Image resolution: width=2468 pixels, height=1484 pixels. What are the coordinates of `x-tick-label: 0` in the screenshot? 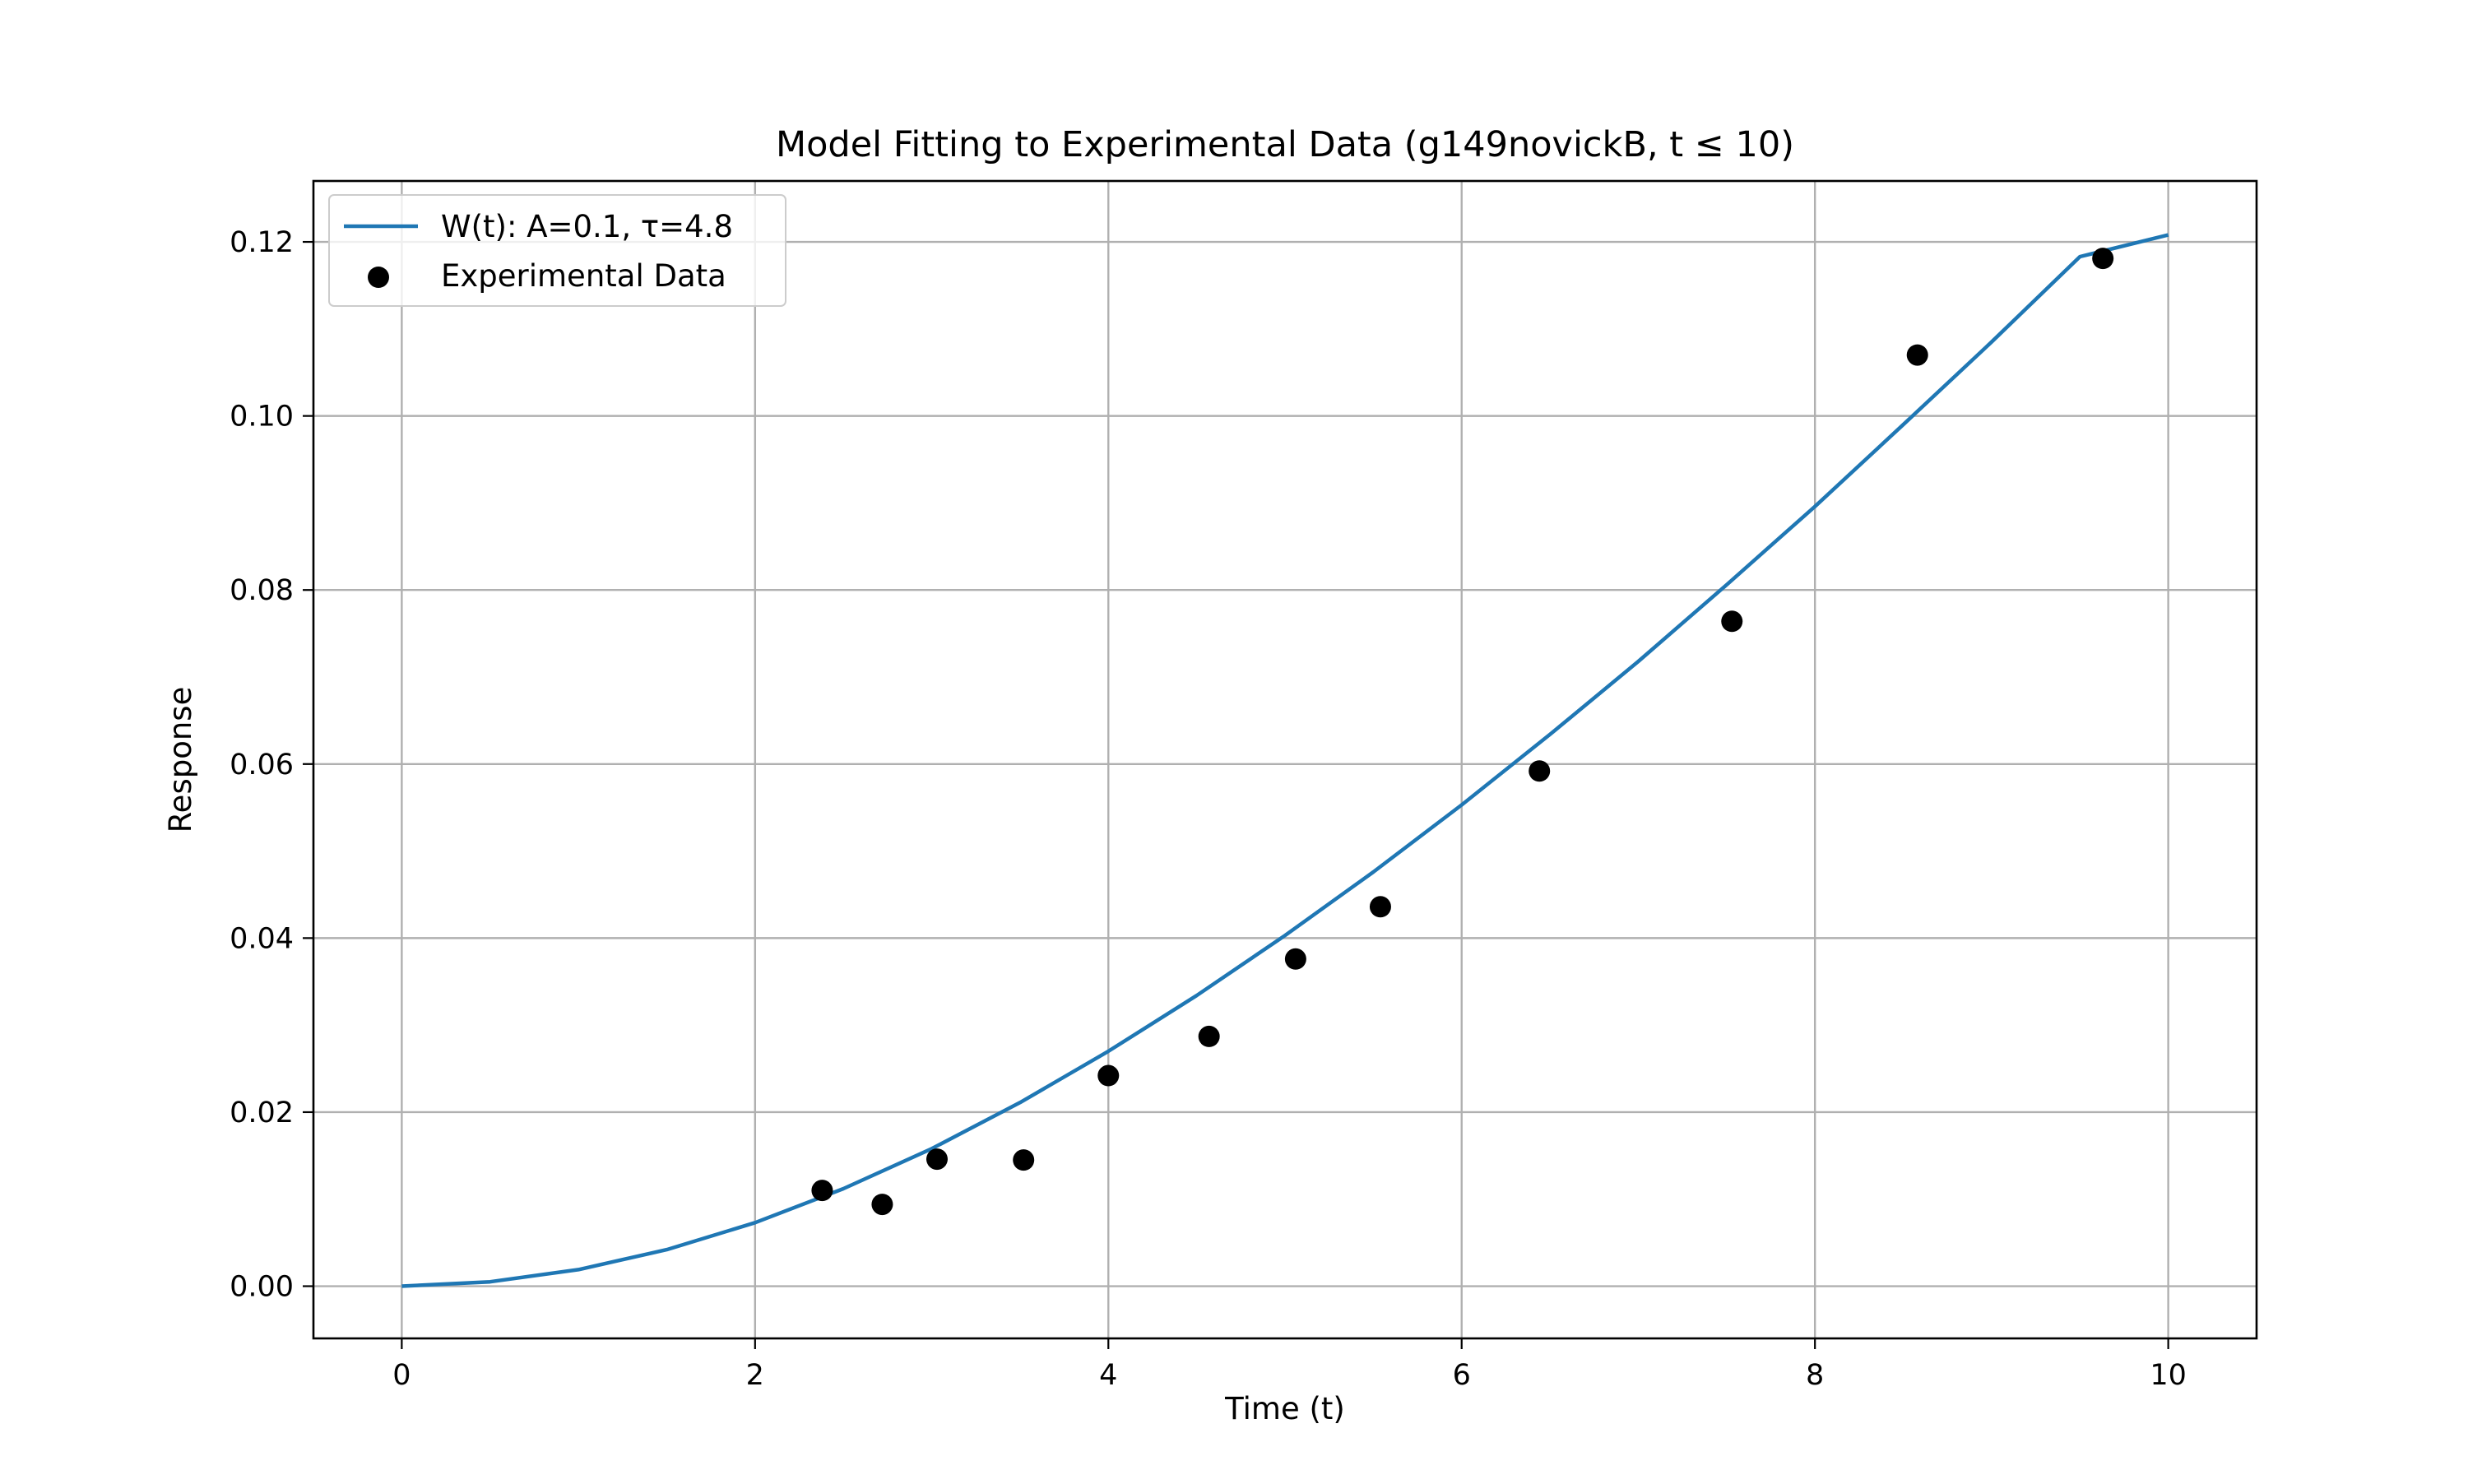 It's located at (401, 1375).